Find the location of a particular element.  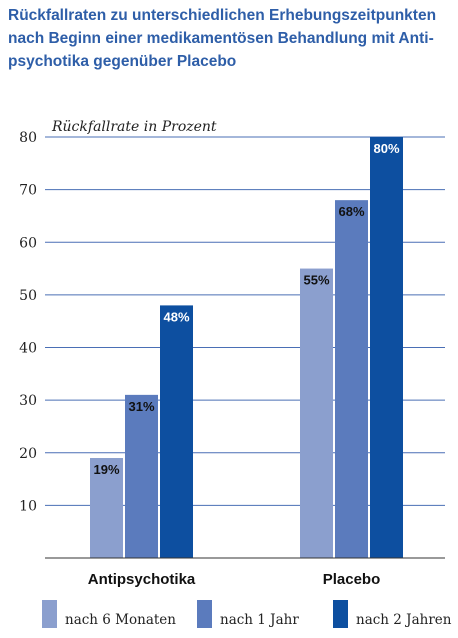

legend: nach 6 Monaten nach 1 Jahr nach 2 Jahren is located at coordinates (247, 614).